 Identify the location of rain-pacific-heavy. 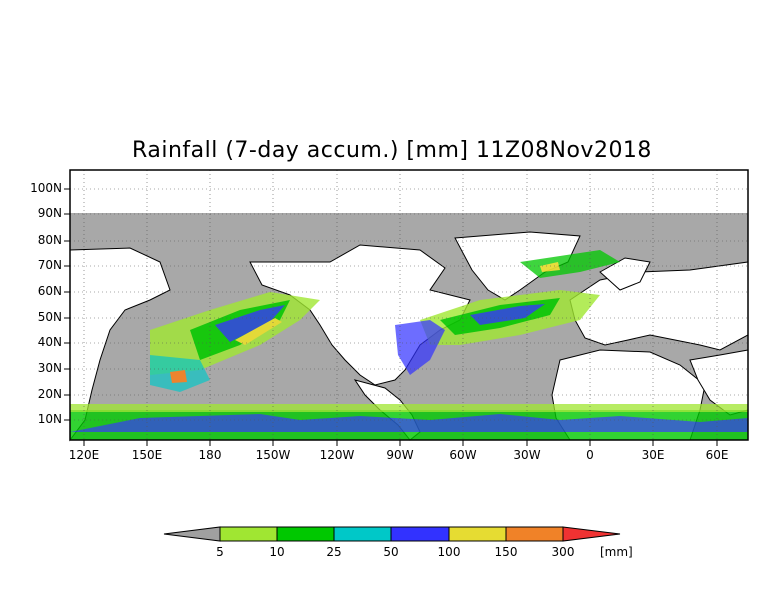
(250, 323).